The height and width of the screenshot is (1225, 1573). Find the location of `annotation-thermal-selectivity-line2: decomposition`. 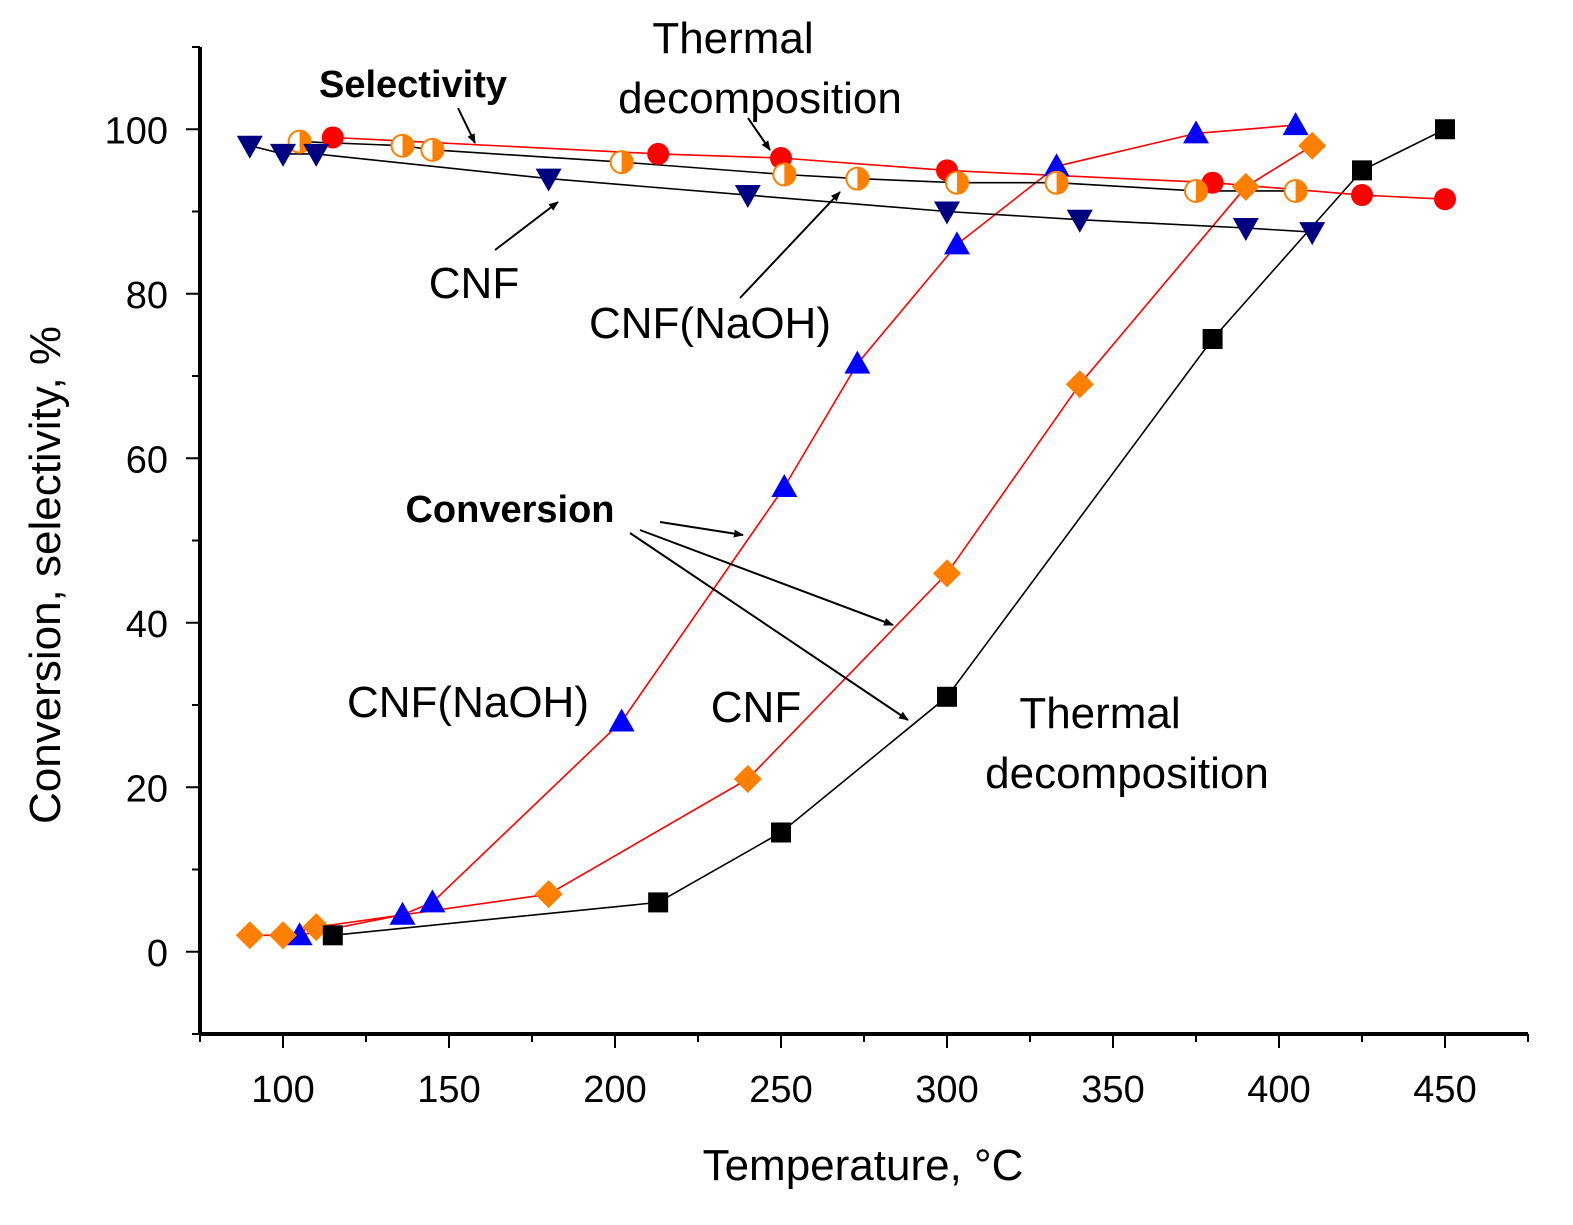

annotation-thermal-selectivity-line2: decomposition is located at coordinates (760, 98).